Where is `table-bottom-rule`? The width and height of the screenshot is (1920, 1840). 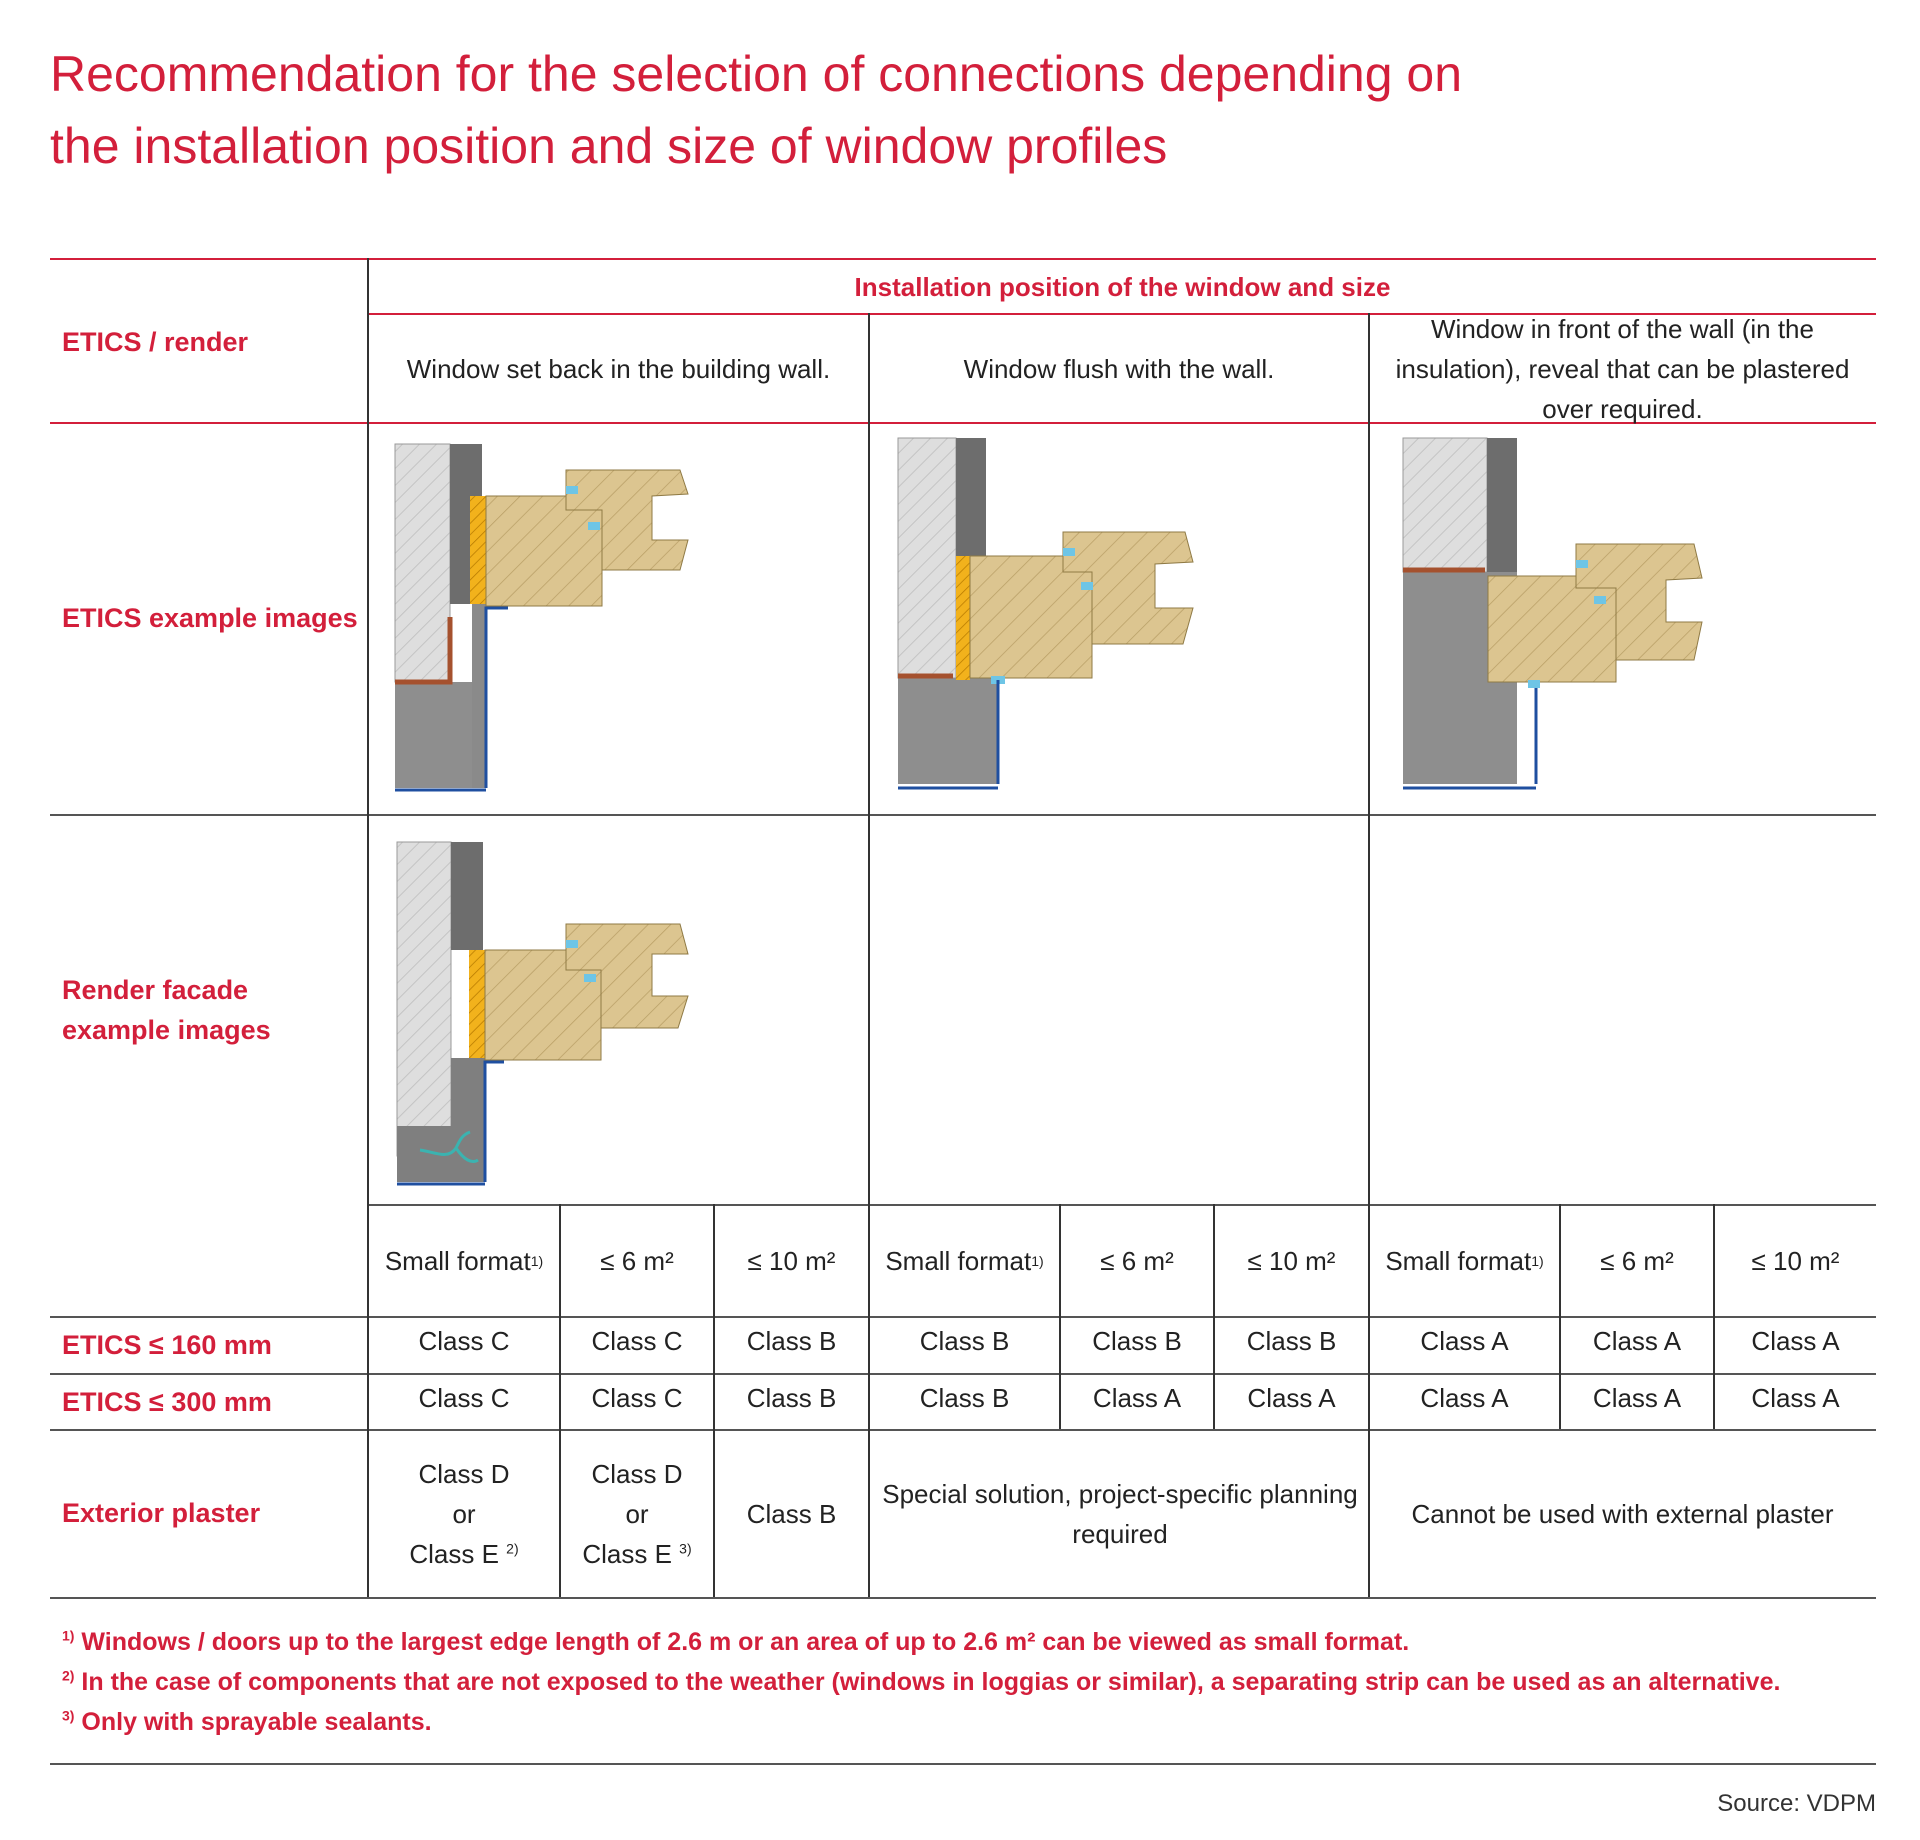
table-bottom-rule is located at coordinates (963, 1598).